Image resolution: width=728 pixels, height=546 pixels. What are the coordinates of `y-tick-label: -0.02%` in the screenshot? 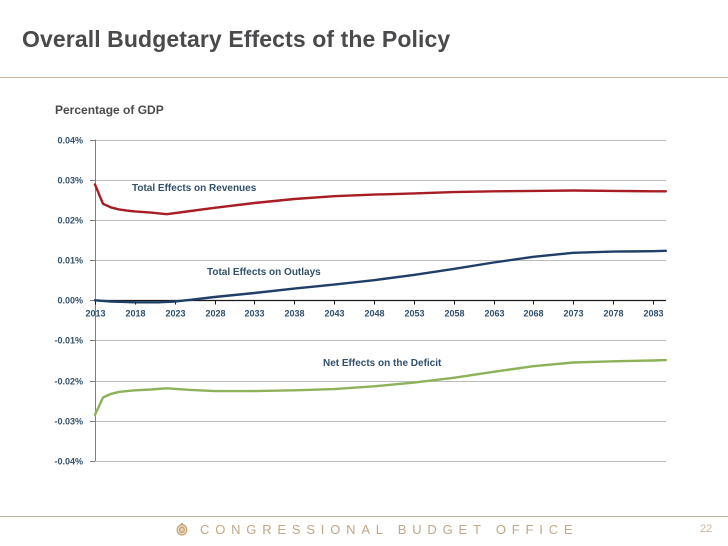 It's located at (68, 382).